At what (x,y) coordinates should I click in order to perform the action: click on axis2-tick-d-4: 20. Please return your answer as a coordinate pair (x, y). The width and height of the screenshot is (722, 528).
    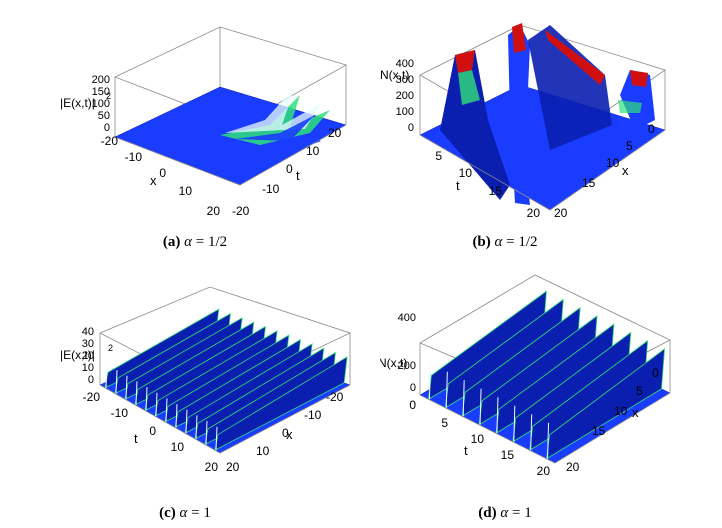
    Looking at the image, I should click on (573, 467).